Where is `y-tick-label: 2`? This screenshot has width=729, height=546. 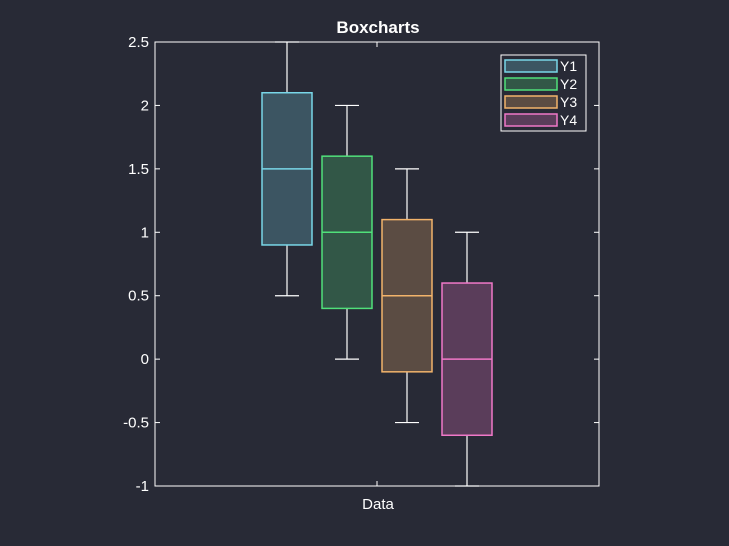 y-tick-label: 2 is located at coordinates (145, 105).